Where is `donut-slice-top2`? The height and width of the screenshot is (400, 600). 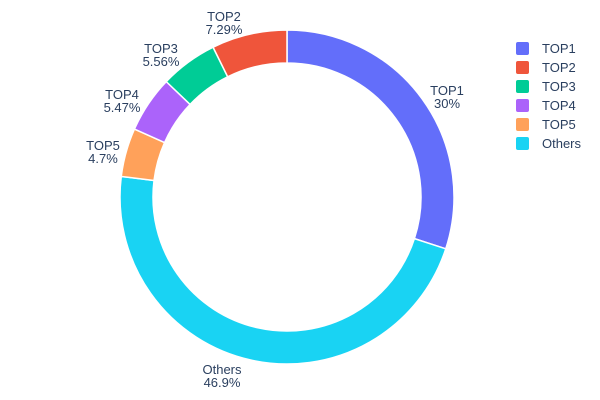 donut-slice-top2 is located at coordinates (250, 53).